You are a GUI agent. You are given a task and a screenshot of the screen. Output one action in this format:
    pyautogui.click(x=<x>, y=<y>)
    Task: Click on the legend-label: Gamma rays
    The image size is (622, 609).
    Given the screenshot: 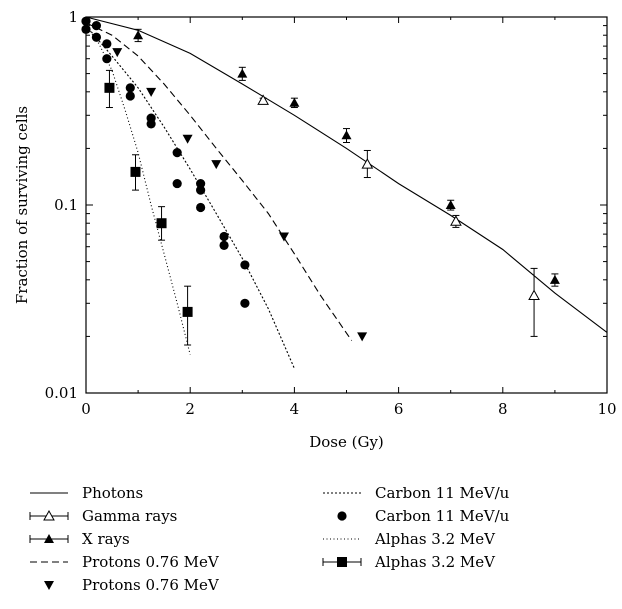 What is the action you would take?
    pyautogui.click(x=129, y=516)
    